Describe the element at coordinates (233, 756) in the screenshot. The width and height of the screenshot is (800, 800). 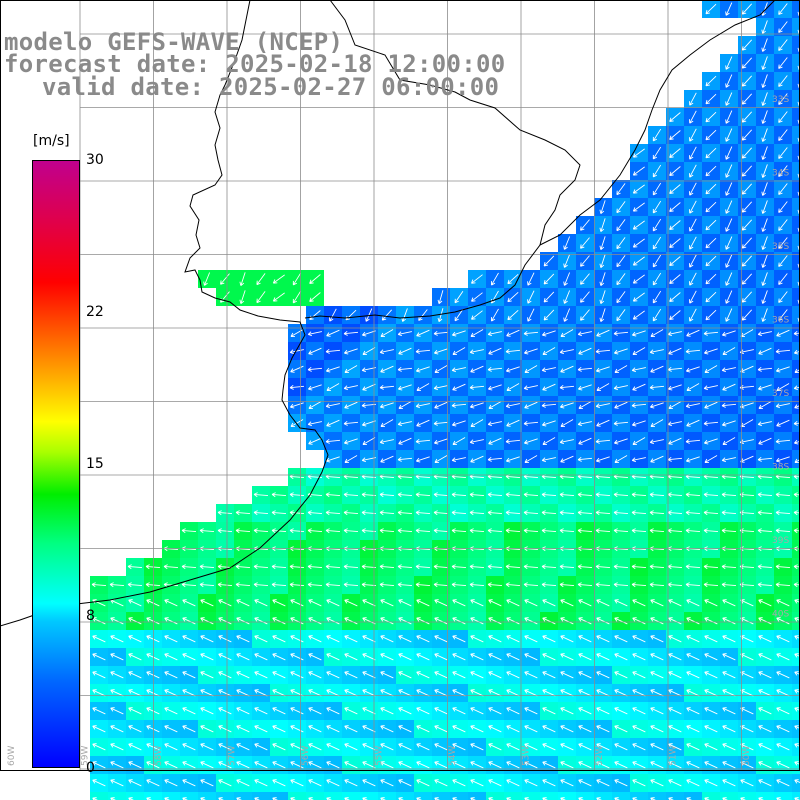
I see `longitude-label: 57W` at that location.